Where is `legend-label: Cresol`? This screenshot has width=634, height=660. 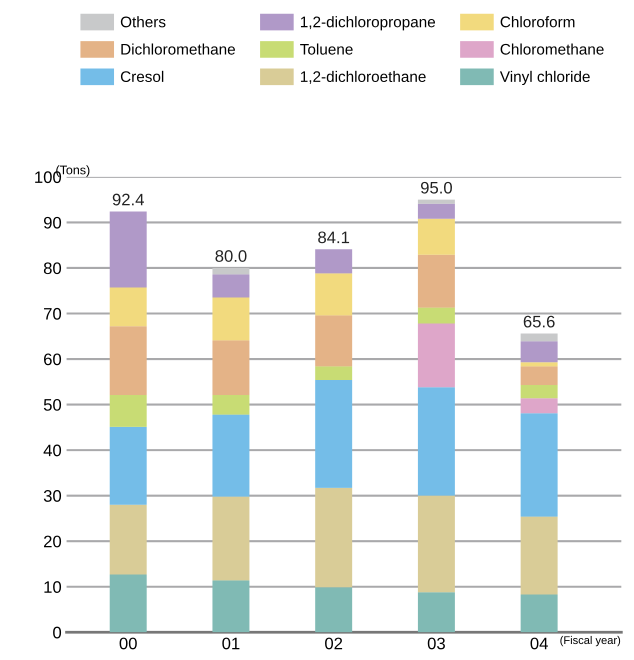
legend-label: Cresol is located at coordinates (142, 76).